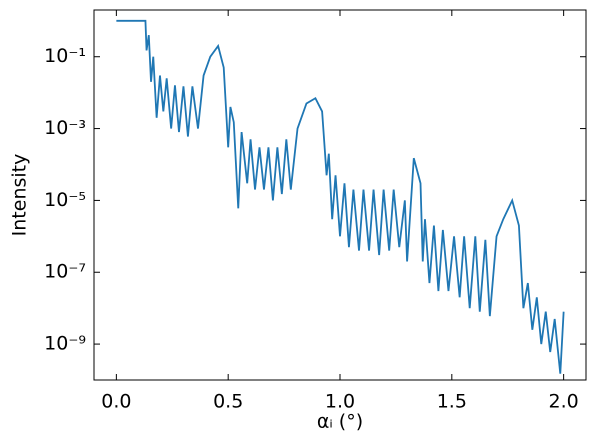  Describe the element at coordinates (65, 128) in the screenshot. I see `y-tick-label: 10⁻³` at that location.